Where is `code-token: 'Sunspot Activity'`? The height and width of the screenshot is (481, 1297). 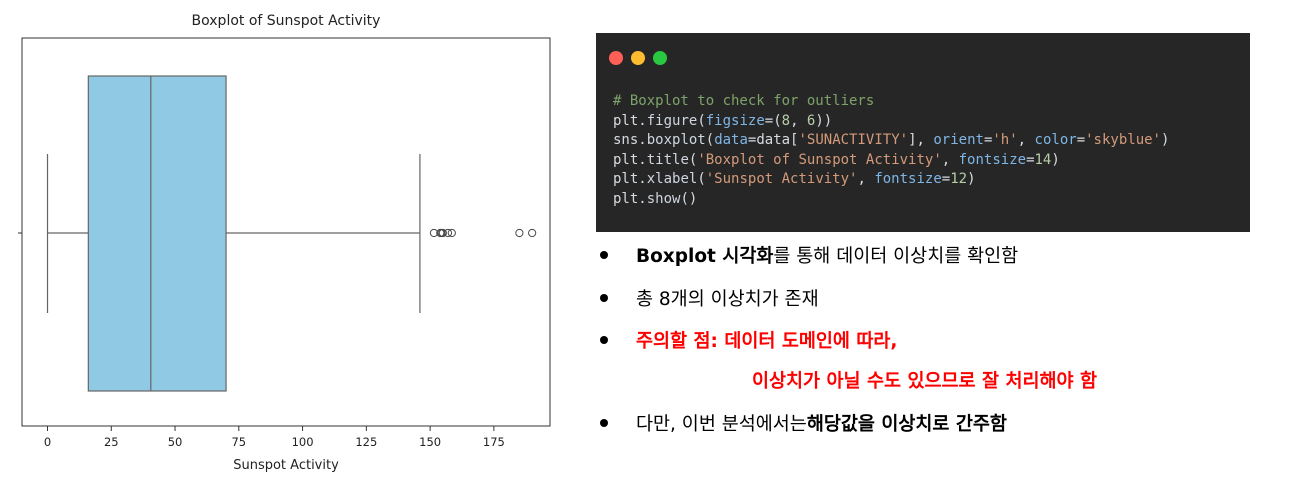 code-token: 'Sunspot Activity' is located at coordinates (781, 179).